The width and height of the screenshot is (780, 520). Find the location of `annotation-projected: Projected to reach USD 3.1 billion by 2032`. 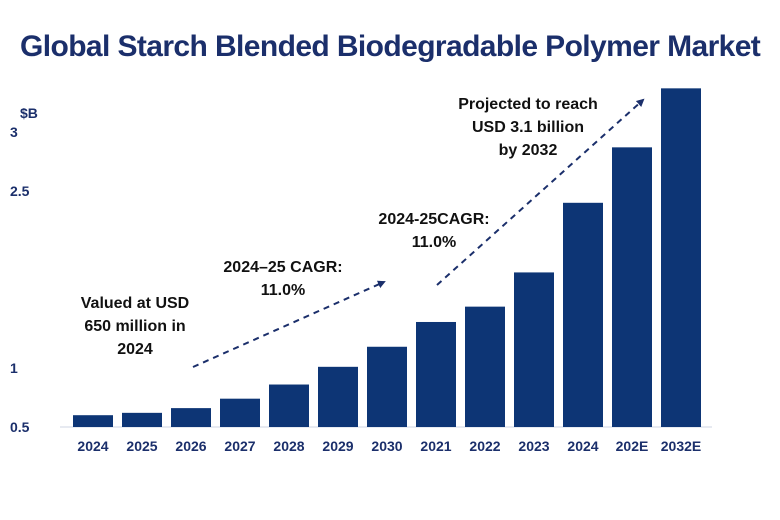

annotation-projected: Projected to reach USD 3.1 billion by 2032 is located at coordinates (528, 127).